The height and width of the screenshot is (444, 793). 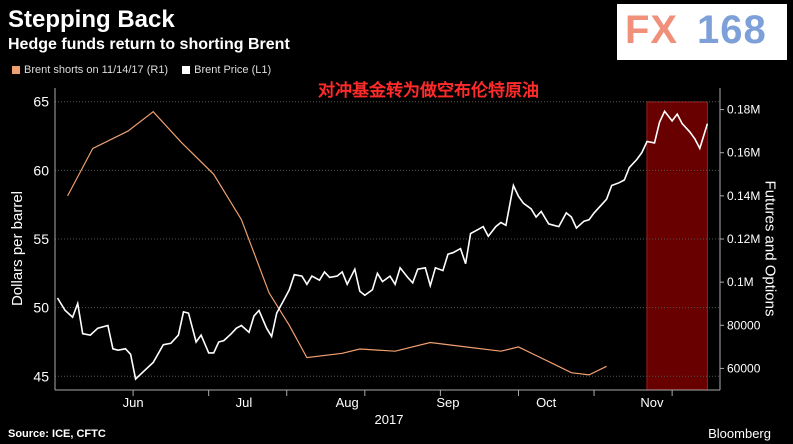 I want to click on logo-text-168: 168, so click(x=732, y=30).